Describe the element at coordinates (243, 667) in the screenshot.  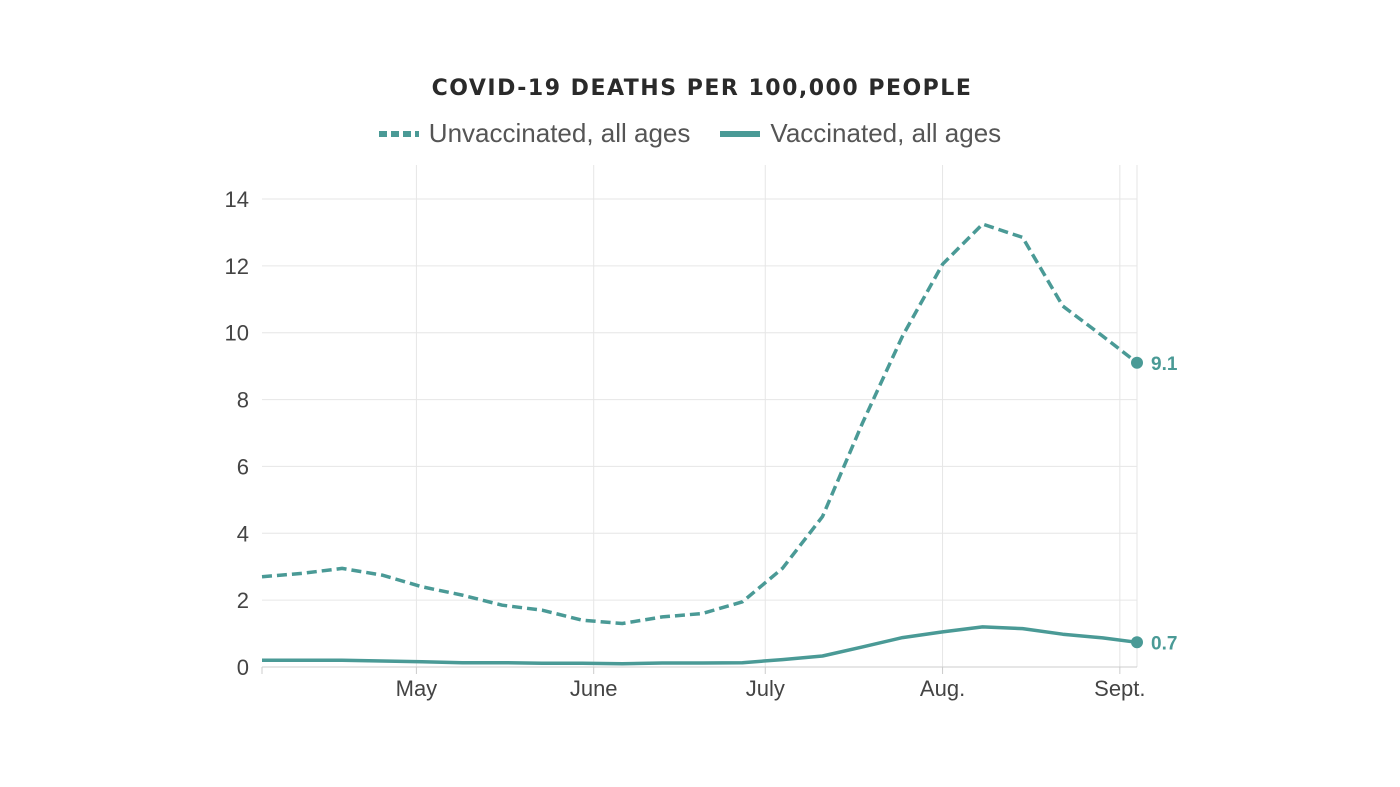
I see `y-tick-label: 0` at that location.